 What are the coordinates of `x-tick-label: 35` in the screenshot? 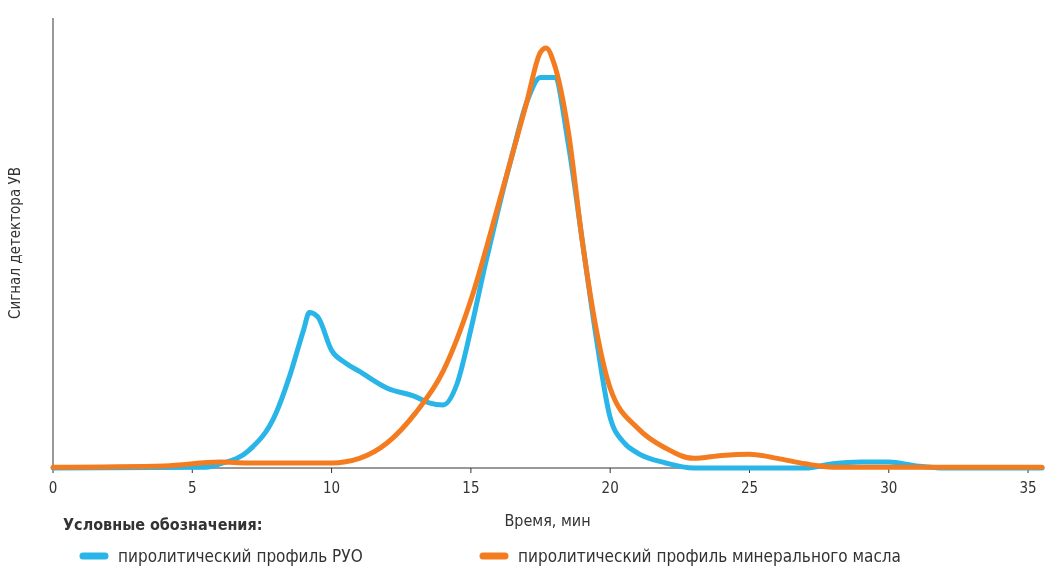 It's located at (1028, 488).